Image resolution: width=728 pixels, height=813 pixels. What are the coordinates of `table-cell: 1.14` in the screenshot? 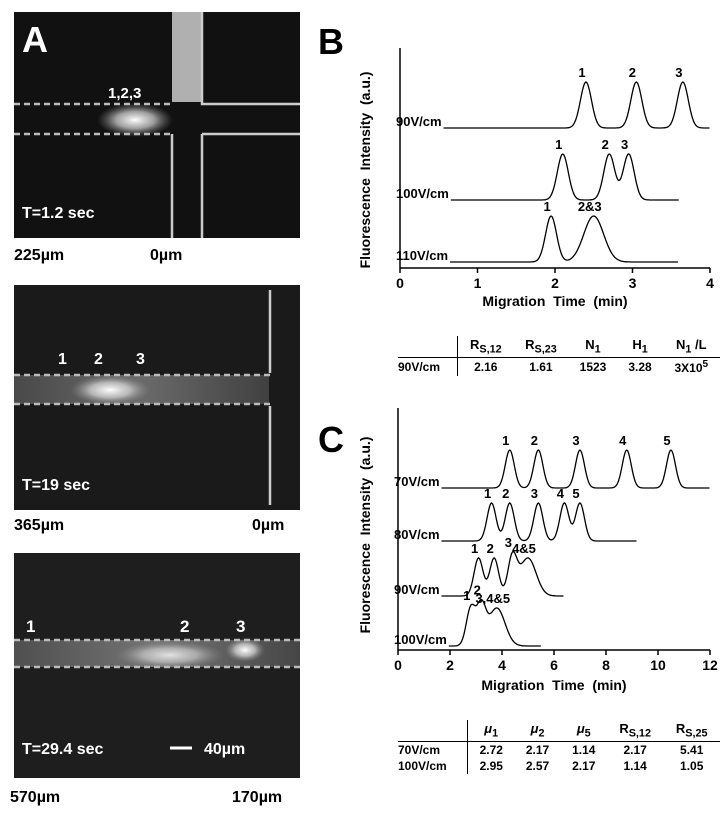 It's located at (584, 749).